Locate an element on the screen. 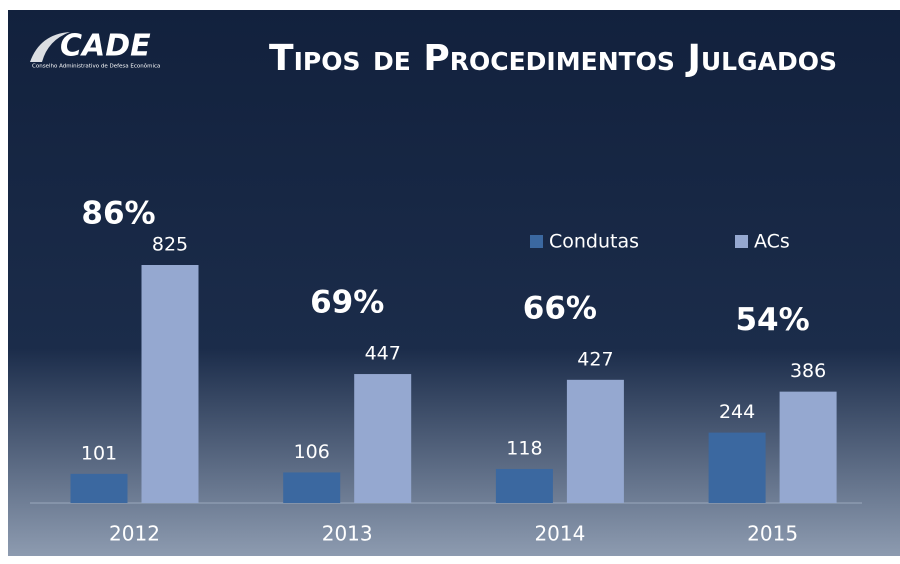  annotation: 66% is located at coordinates (560, 308).